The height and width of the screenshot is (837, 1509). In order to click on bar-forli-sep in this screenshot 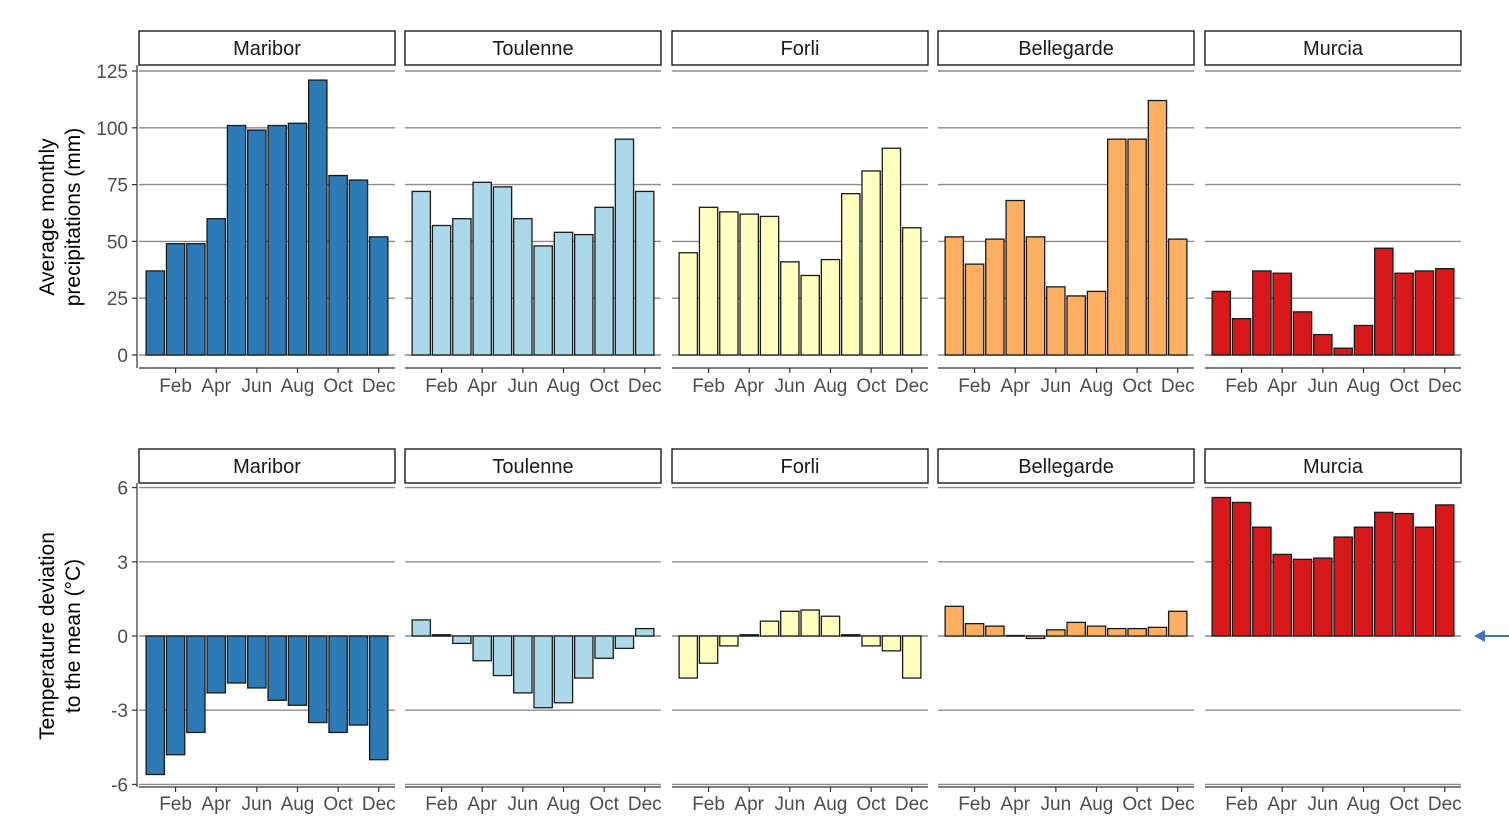, I will do `click(851, 635)`.